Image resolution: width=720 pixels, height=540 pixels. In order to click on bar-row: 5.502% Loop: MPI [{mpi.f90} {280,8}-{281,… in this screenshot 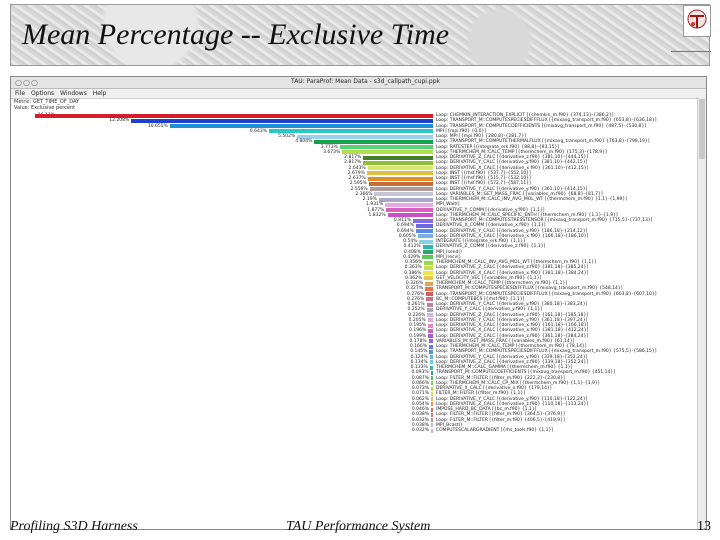, I will do `click(356, 136)`.